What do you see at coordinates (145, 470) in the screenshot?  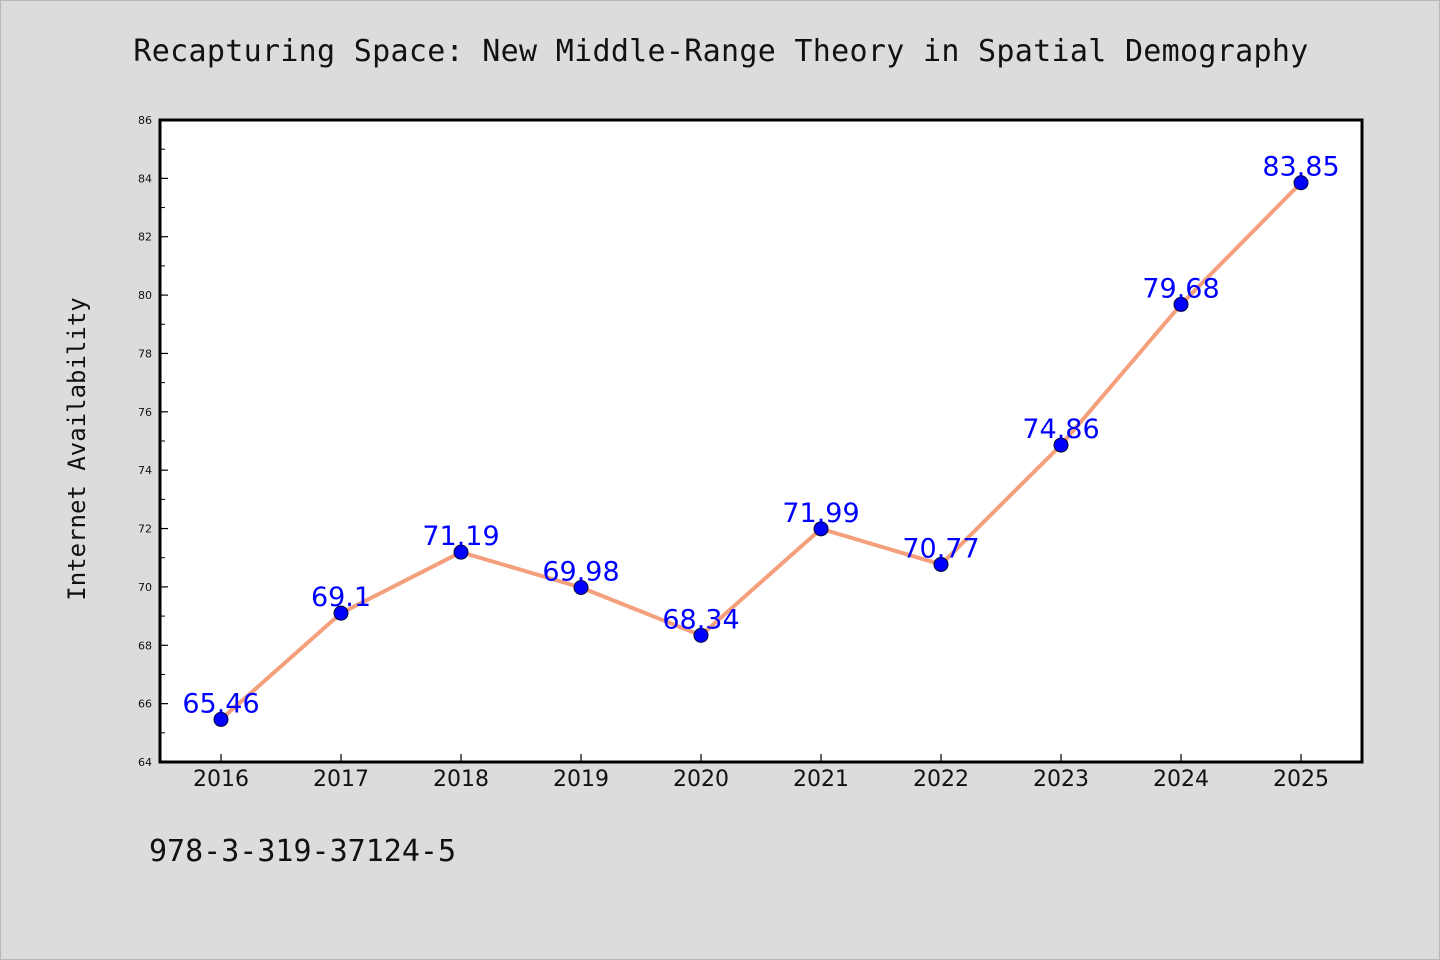 I see `y-tick-label: 74` at bounding box center [145, 470].